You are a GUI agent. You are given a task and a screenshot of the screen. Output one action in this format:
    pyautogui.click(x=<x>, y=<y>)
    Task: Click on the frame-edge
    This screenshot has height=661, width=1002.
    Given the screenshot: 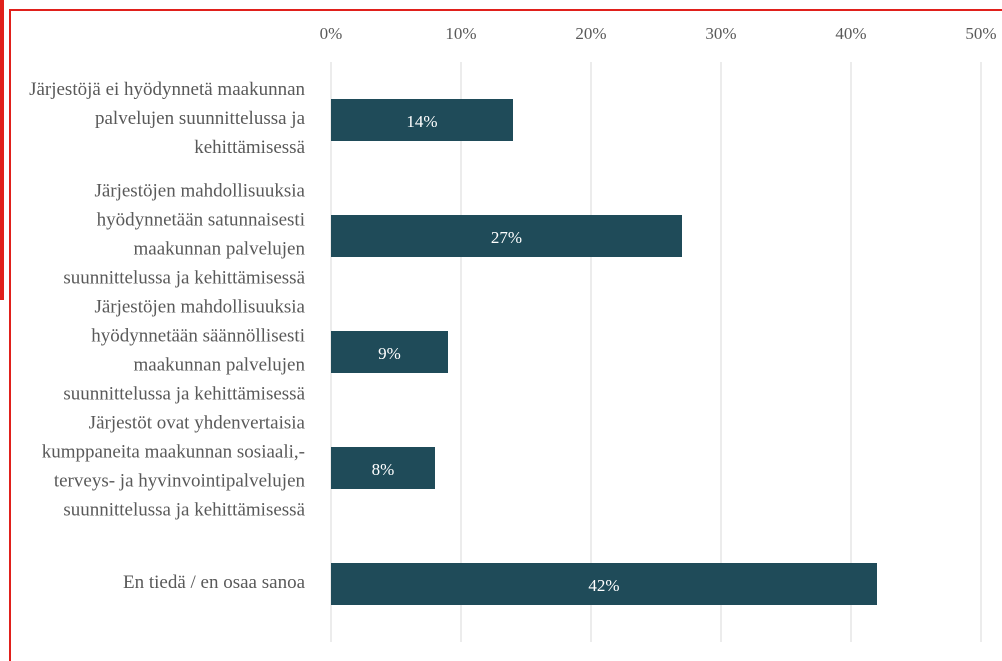 What is the action you would take?
    pyautogui.click(x=2, y=150)
    